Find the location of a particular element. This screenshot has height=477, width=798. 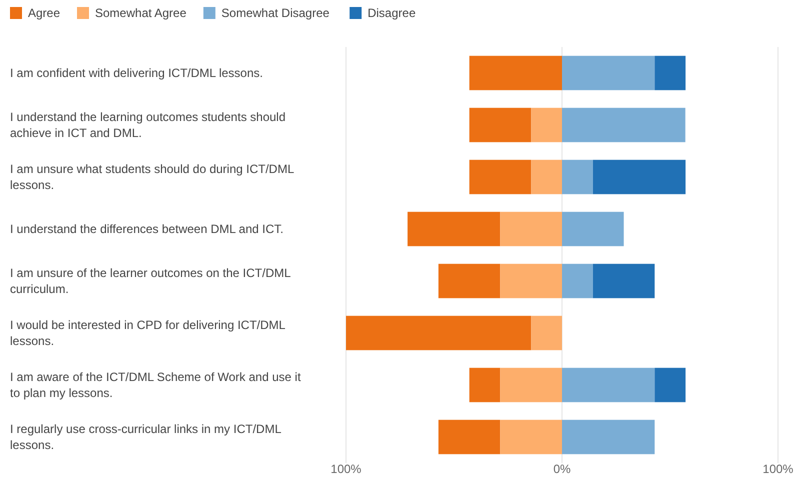

legend-label: Somewhat Agree is located at coordinates (141, 13).